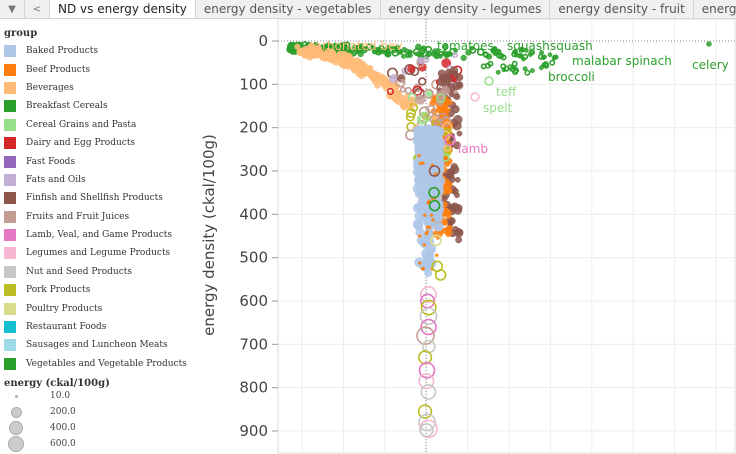 This screenshot has width=736, height=454. I want to click on legend-item: Cereal Grains and Pasta, so click(95, 125).